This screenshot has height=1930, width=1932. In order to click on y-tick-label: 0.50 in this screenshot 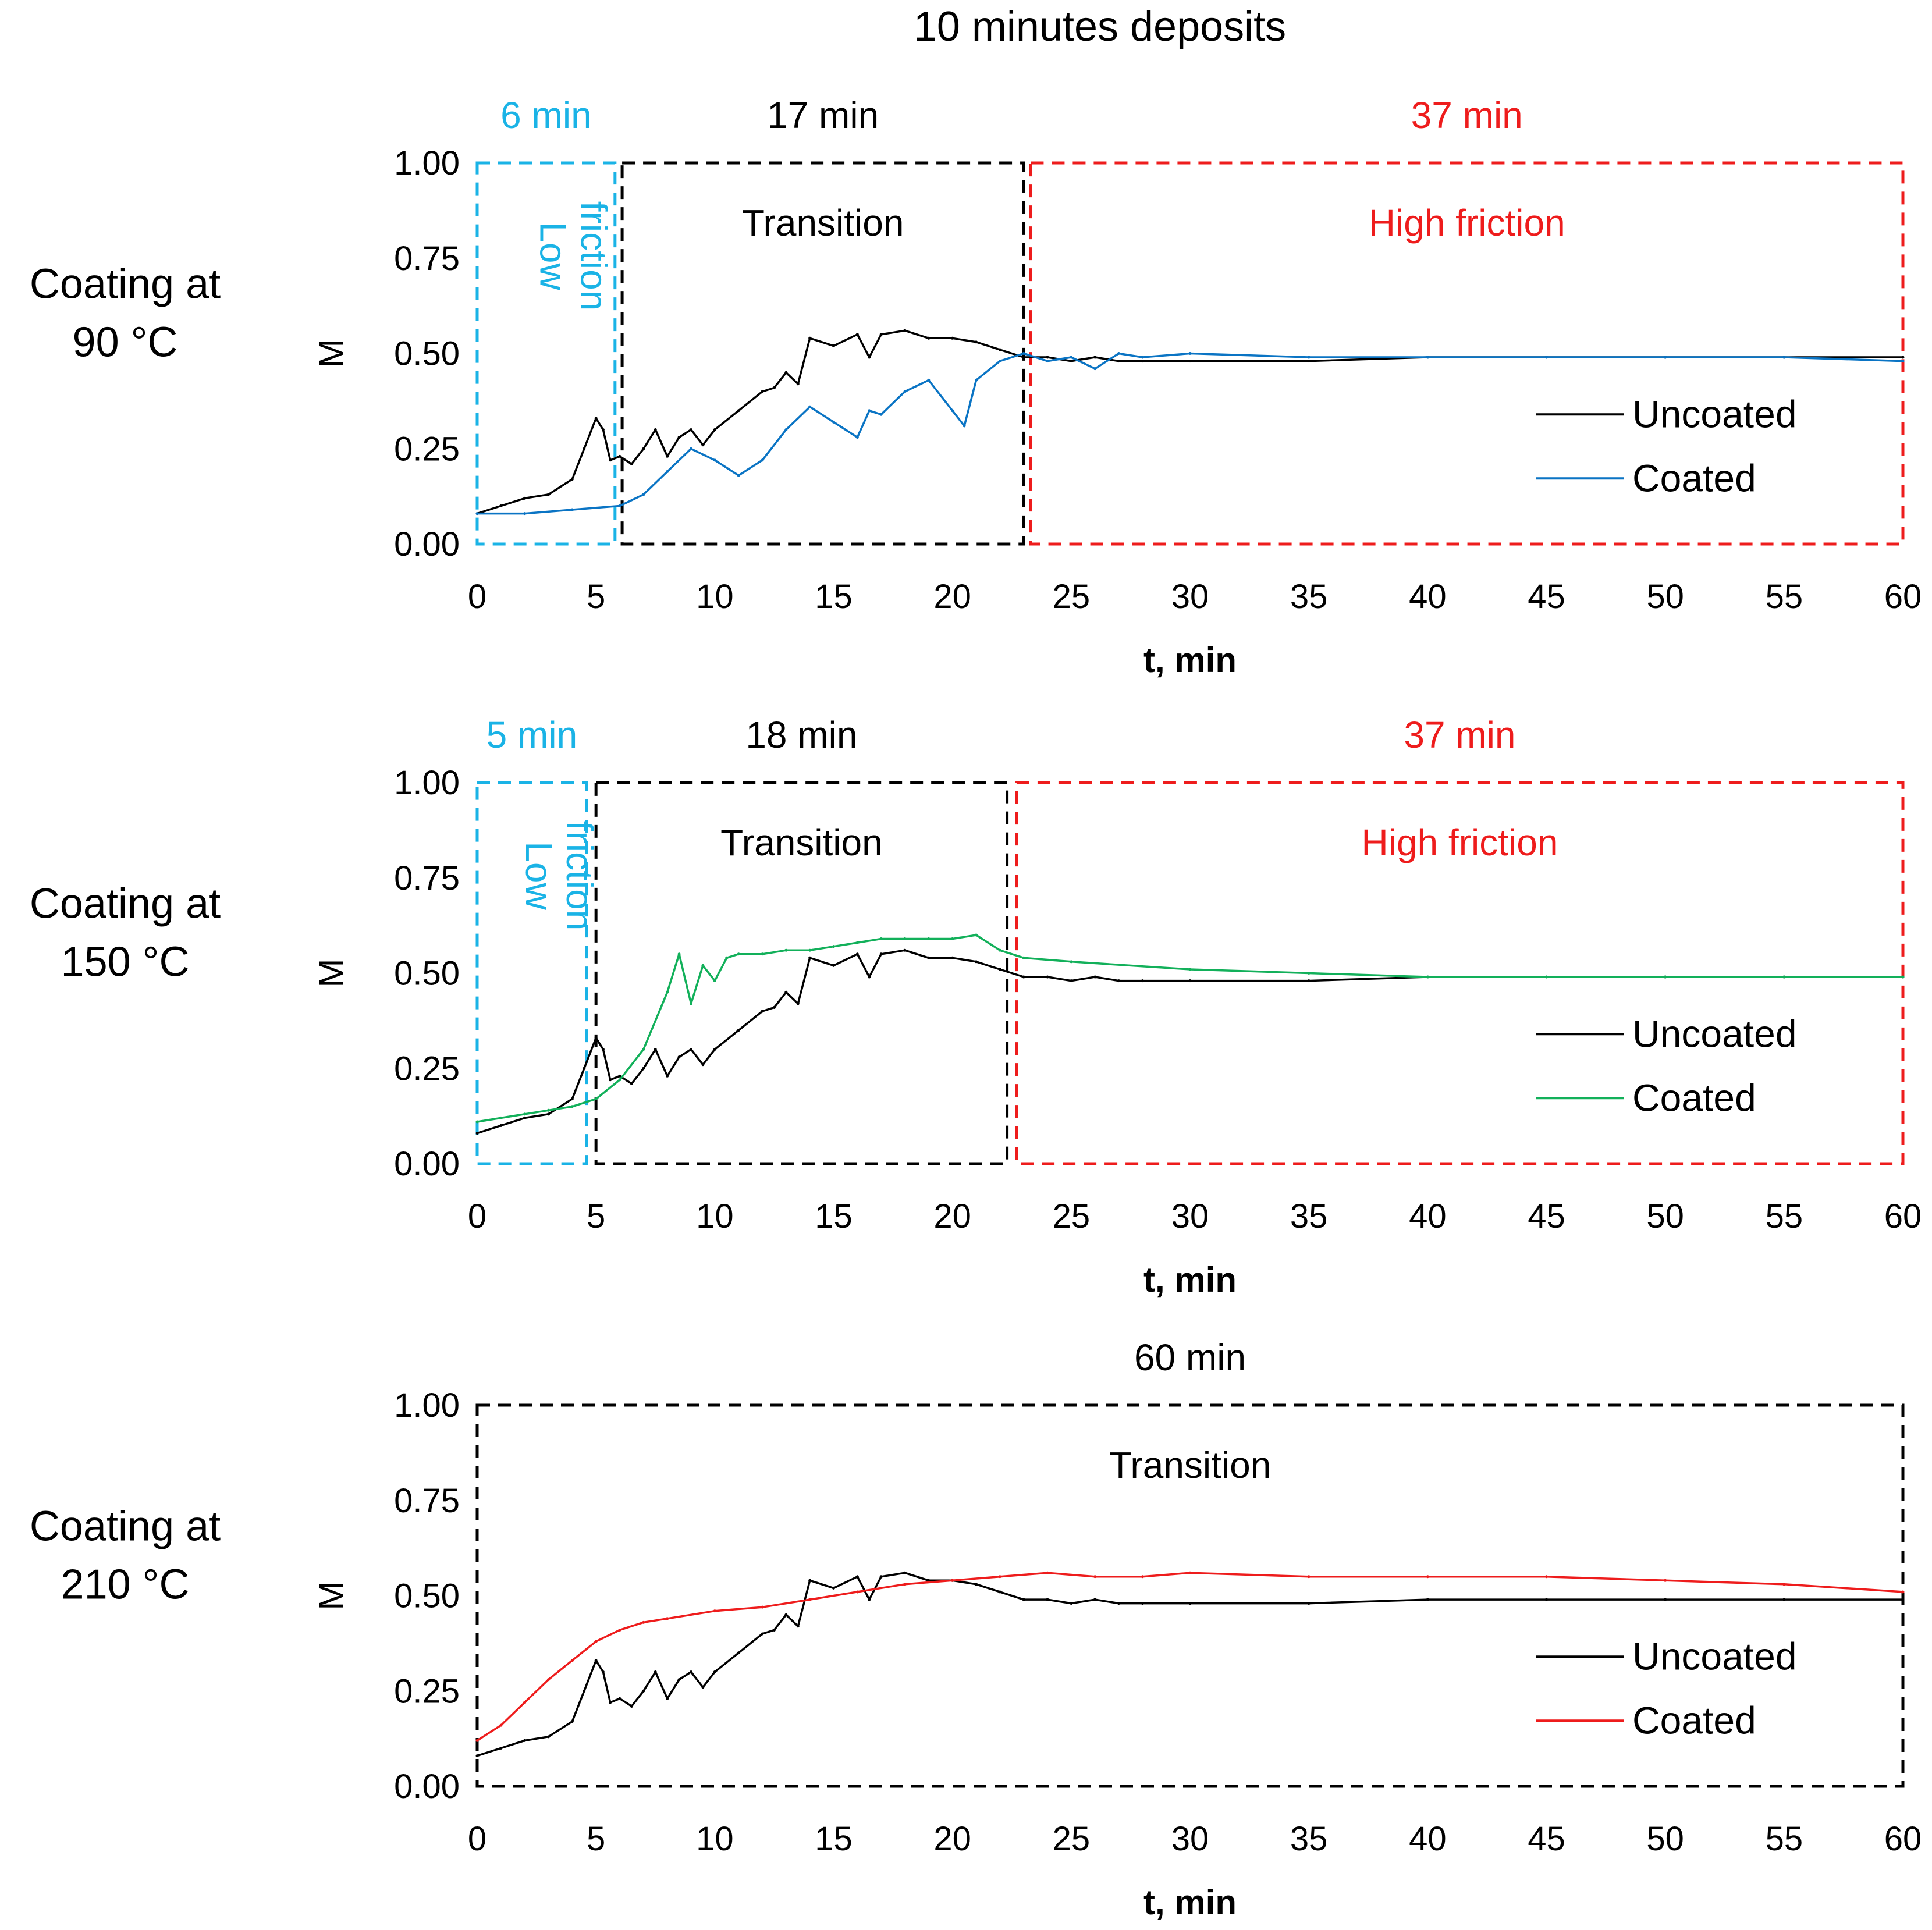, I will do `click(427, 974)`.